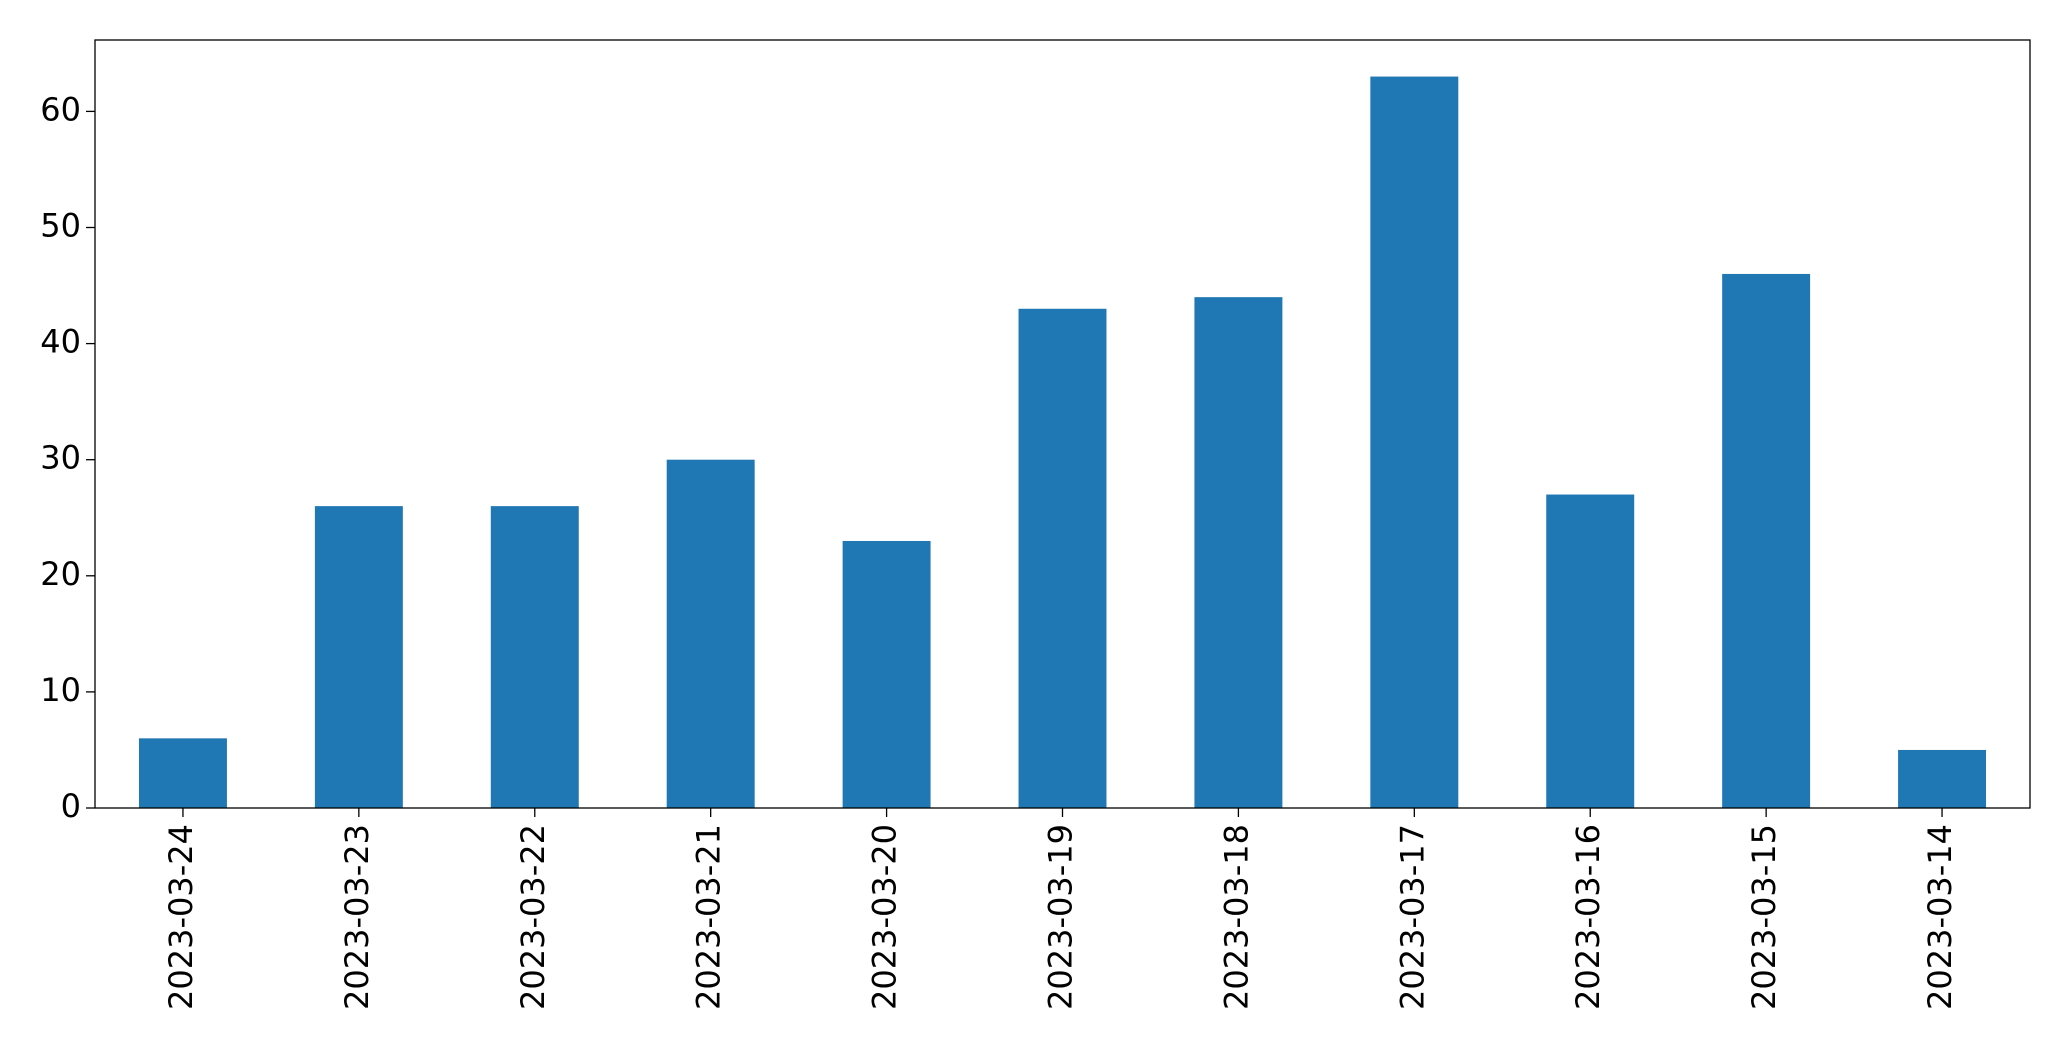  Describe the element at coordinates (357, 917) in the screenshot. I see `x-tick-label: 2023-03-23` at that location.